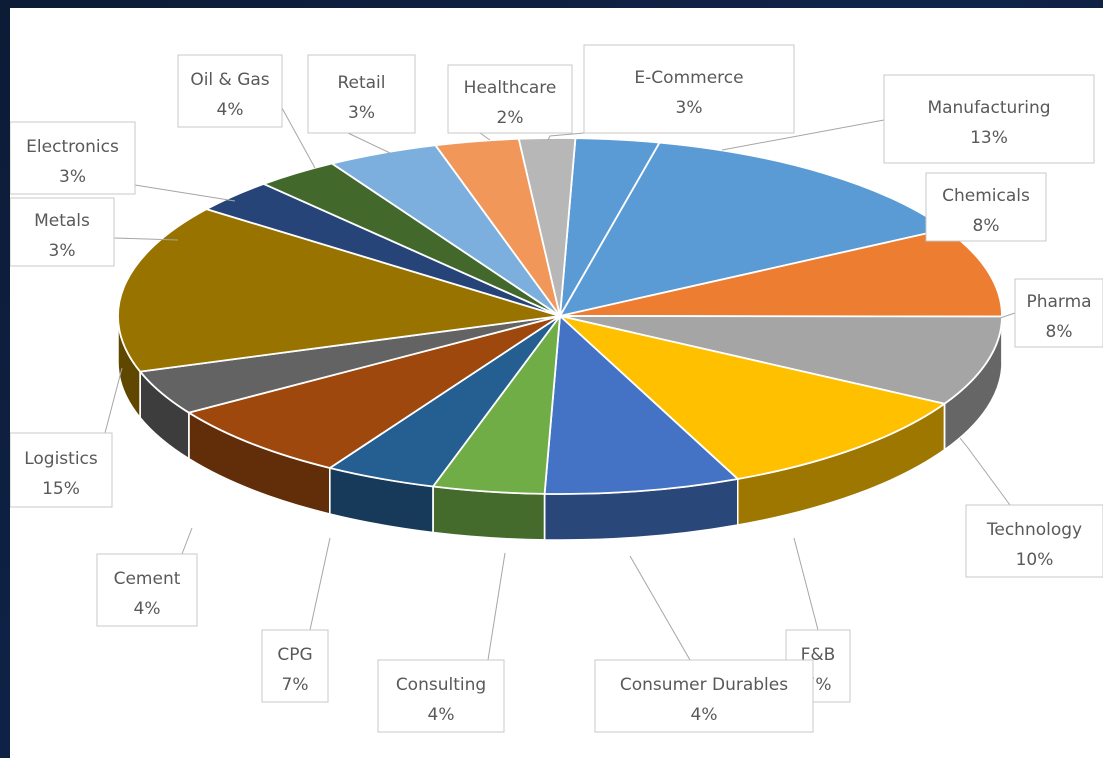 Image resolution: width=1103 pixels, height=758 pixels. Describe the element at coordinates (1035, 560) in the screenshot. I see `label-percent: 10%` at that location.